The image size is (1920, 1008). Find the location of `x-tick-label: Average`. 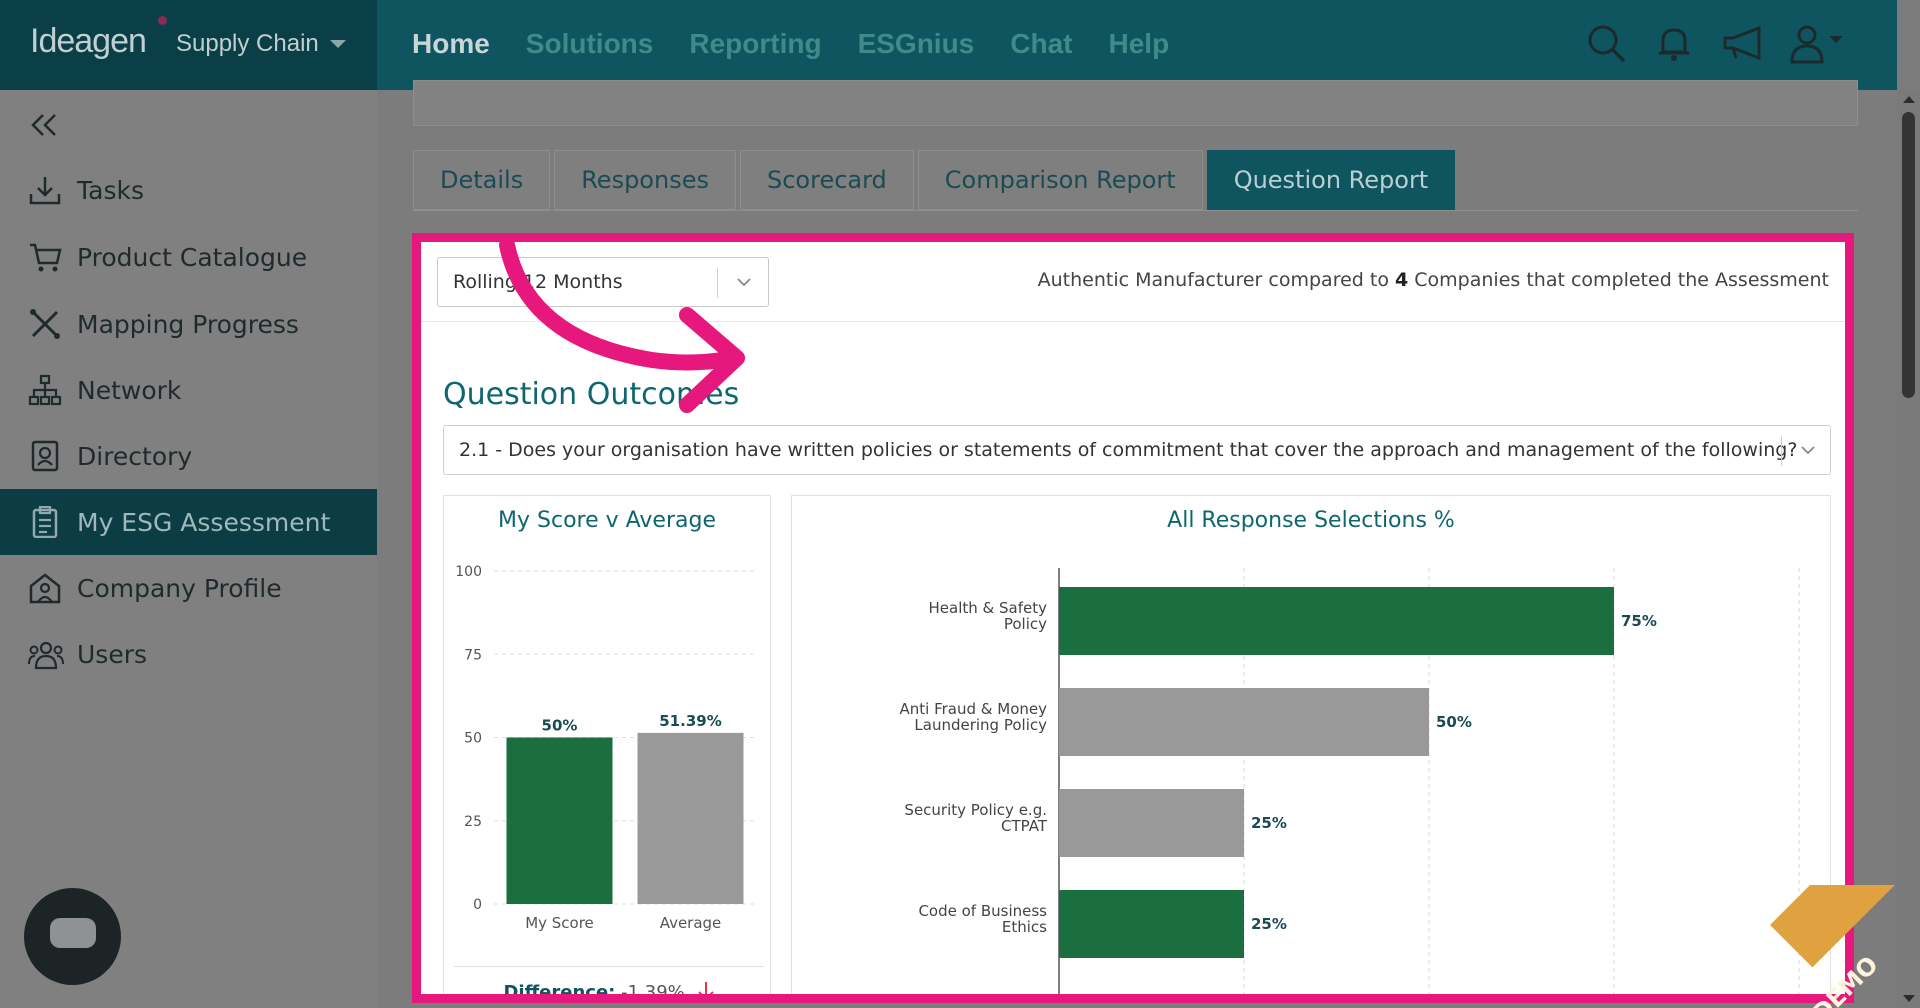

x-tick-label: Average is located at coordinates (691, 923).